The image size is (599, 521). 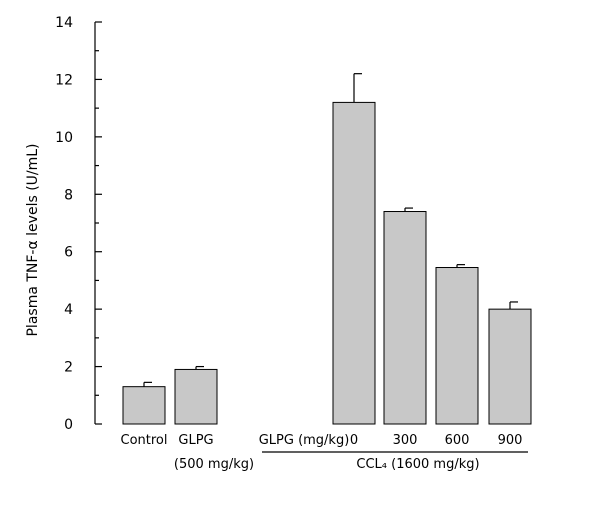 What do you see at coordinates (64, 80) in the screenshot?
I see `y-tick-label: 12` at bounding box center [64, 80].